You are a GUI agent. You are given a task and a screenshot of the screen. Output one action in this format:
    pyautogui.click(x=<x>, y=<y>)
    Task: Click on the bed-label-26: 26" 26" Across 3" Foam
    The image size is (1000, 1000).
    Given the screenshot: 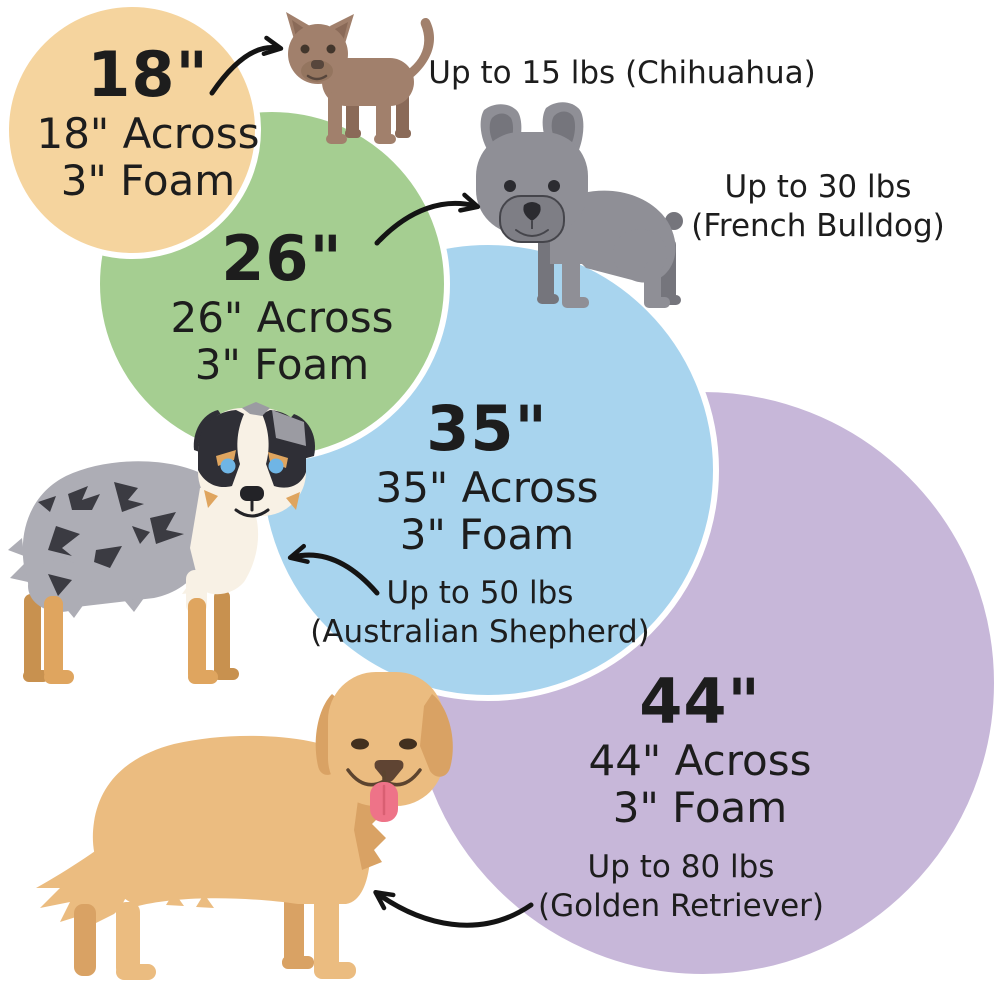 What is the action you would take?
    pyautogui.click(x=282, y=305)
    